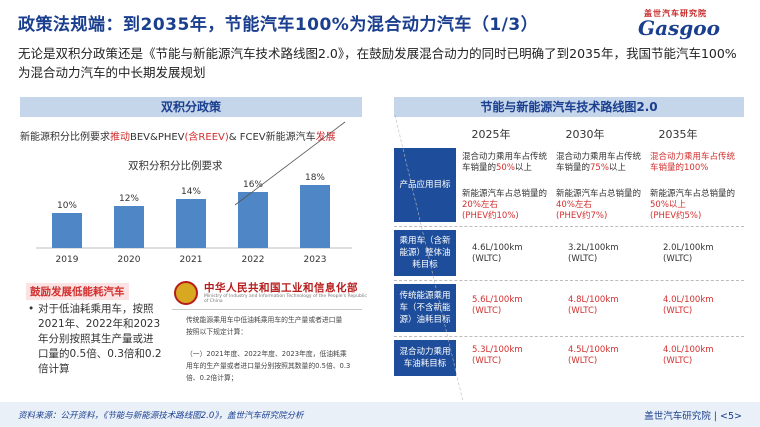 This screenshot has height=427, width=760. Describe the element at coordinates (129, 260) in the screenshot. I see `tick-label-2020: 2020` at that location.